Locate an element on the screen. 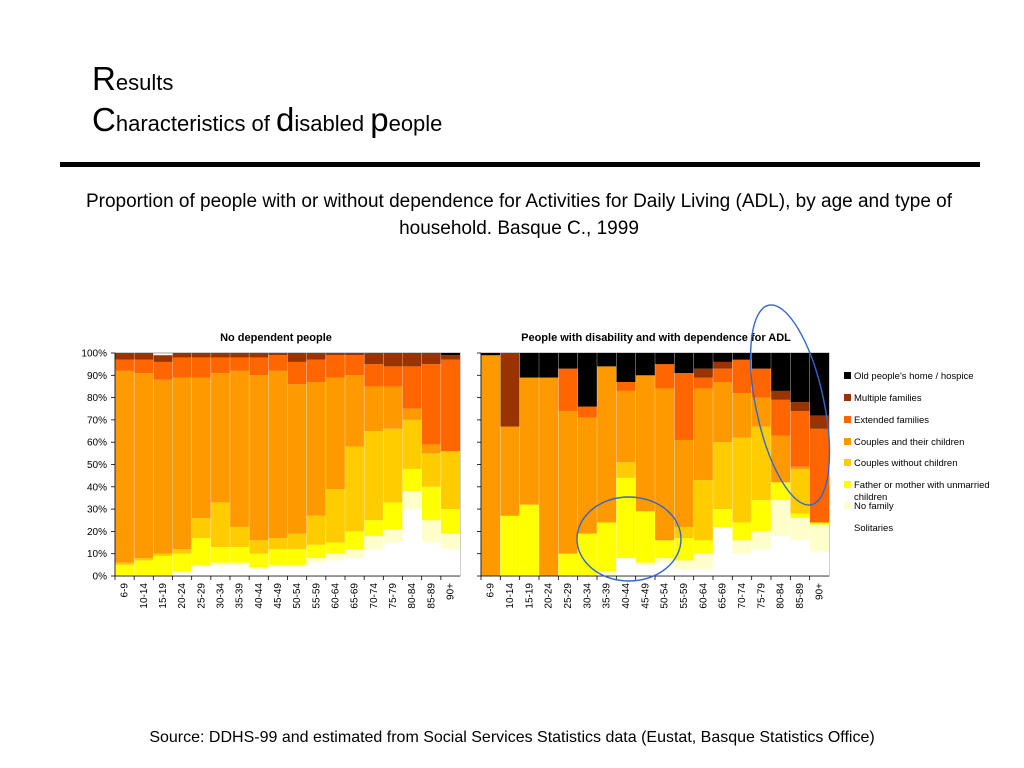 This screenshot has height=768, width=1024. x-tick-label: 60-64 is located at coordinates (703, 596).